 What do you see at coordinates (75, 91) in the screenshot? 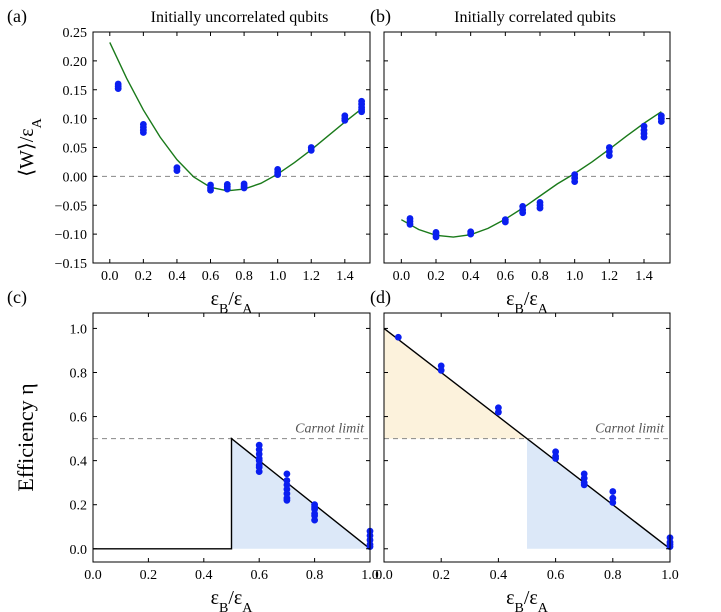
I see `y-tick-label: 0.15` at bounding box center [75, 91].